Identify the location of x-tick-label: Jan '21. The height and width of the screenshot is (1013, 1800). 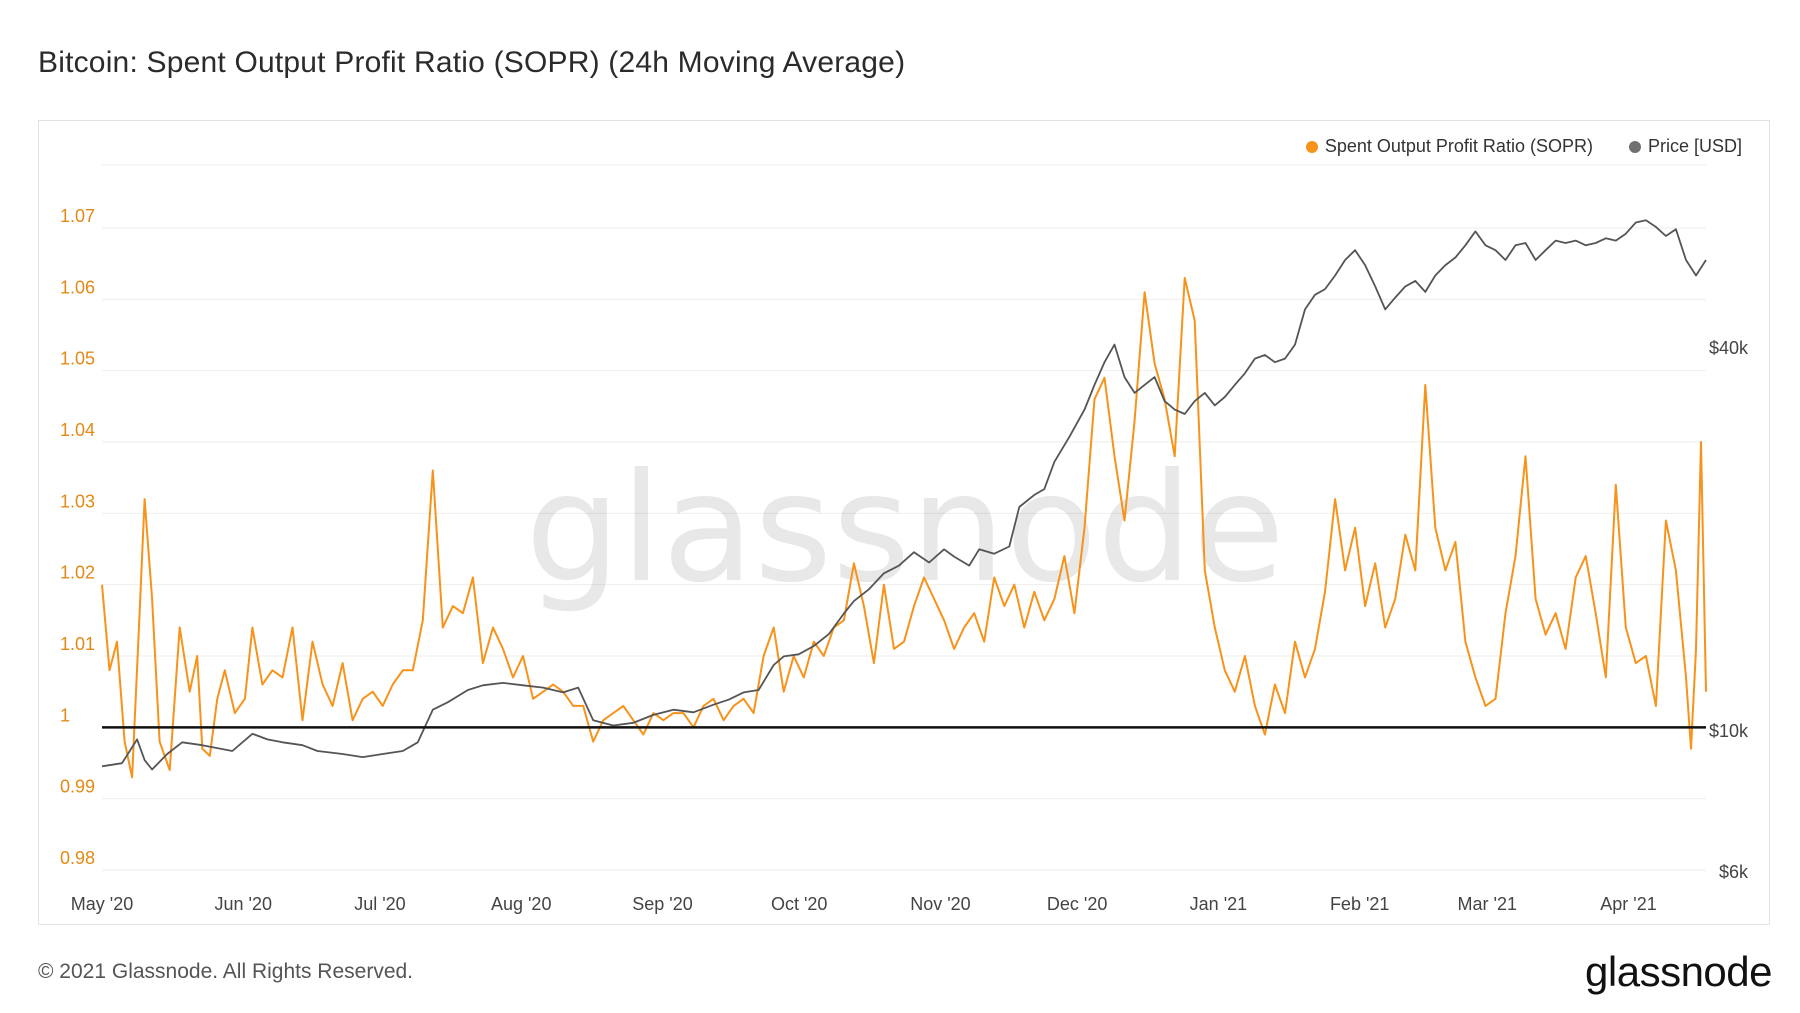
(1218, 904).